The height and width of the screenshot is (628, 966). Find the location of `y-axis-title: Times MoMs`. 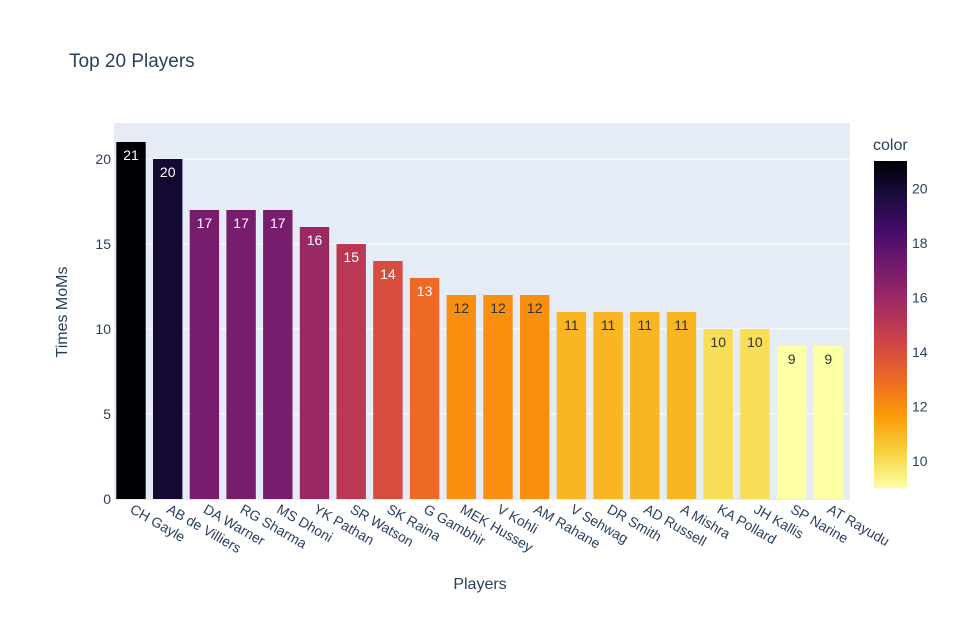

y-axis-title: Times MoMs is located at coordinates (62, 312).